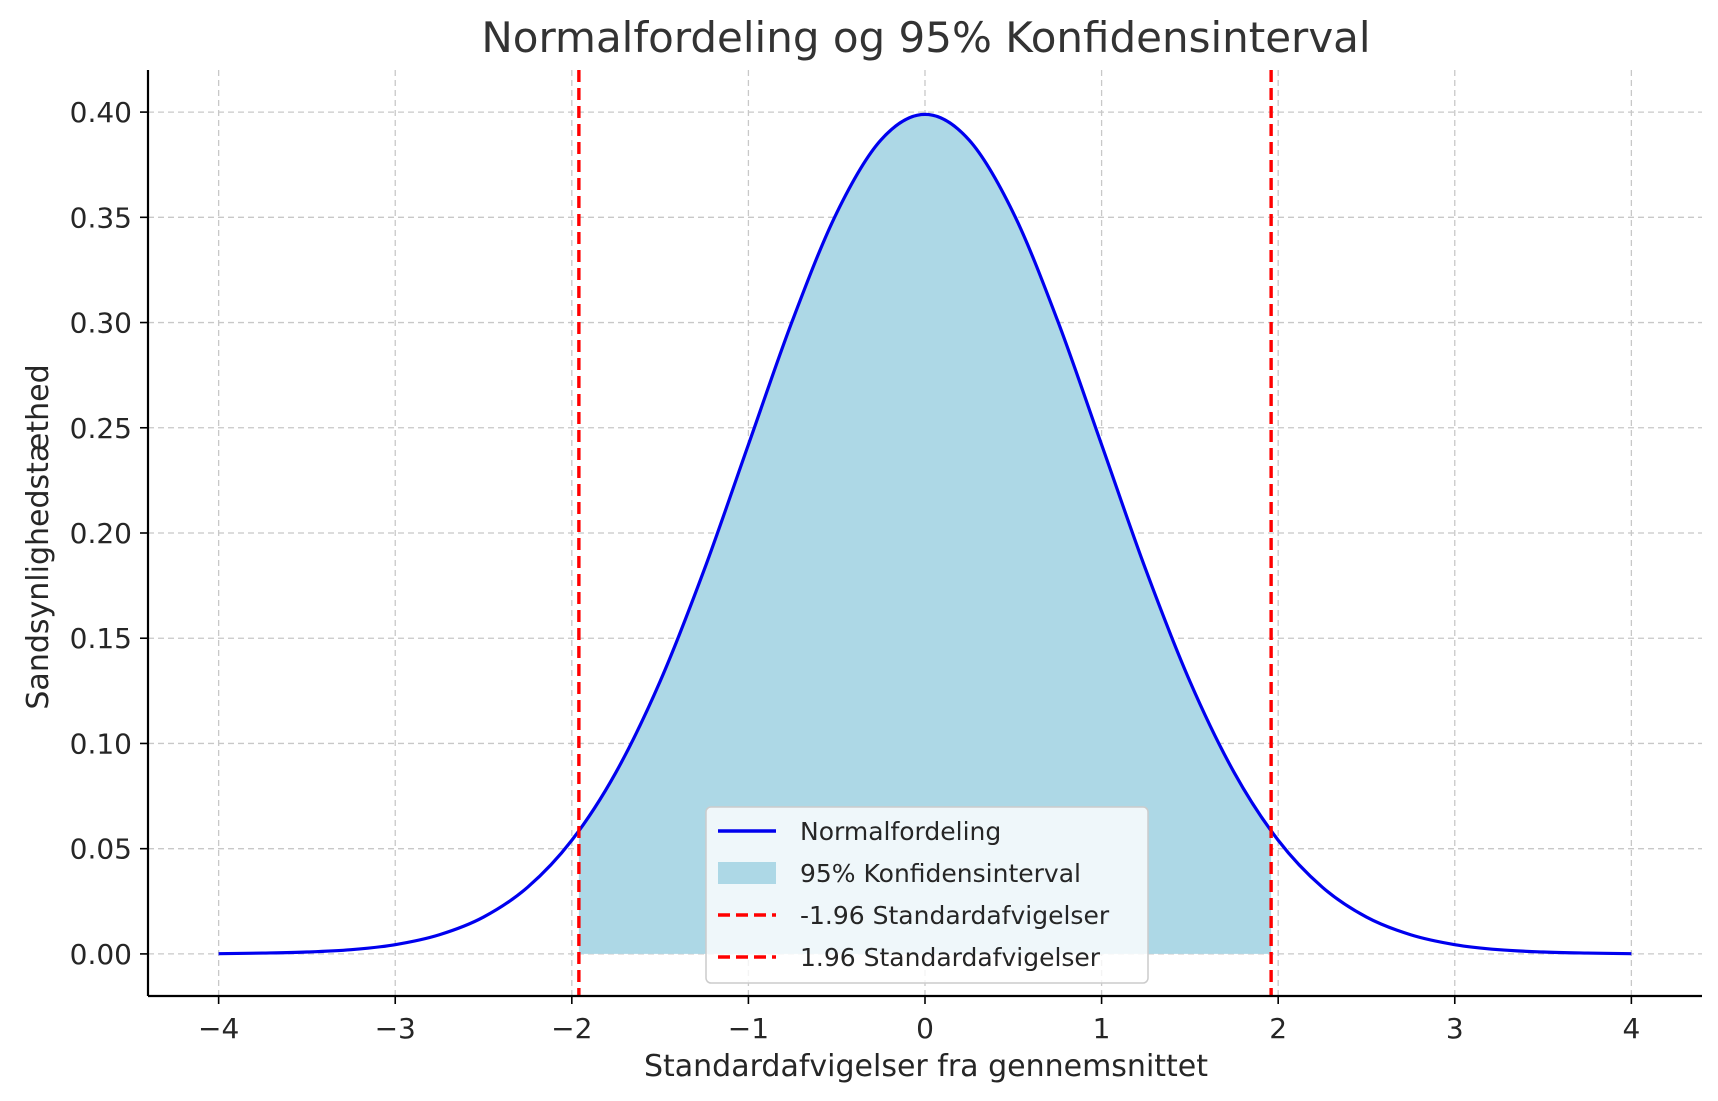 This screenshot has width=1718, height=1101. What do you see at coordinates (101, 217) in the screenshot?
I see `y-tick-label: 0.35` at bounding box center [101, 217].